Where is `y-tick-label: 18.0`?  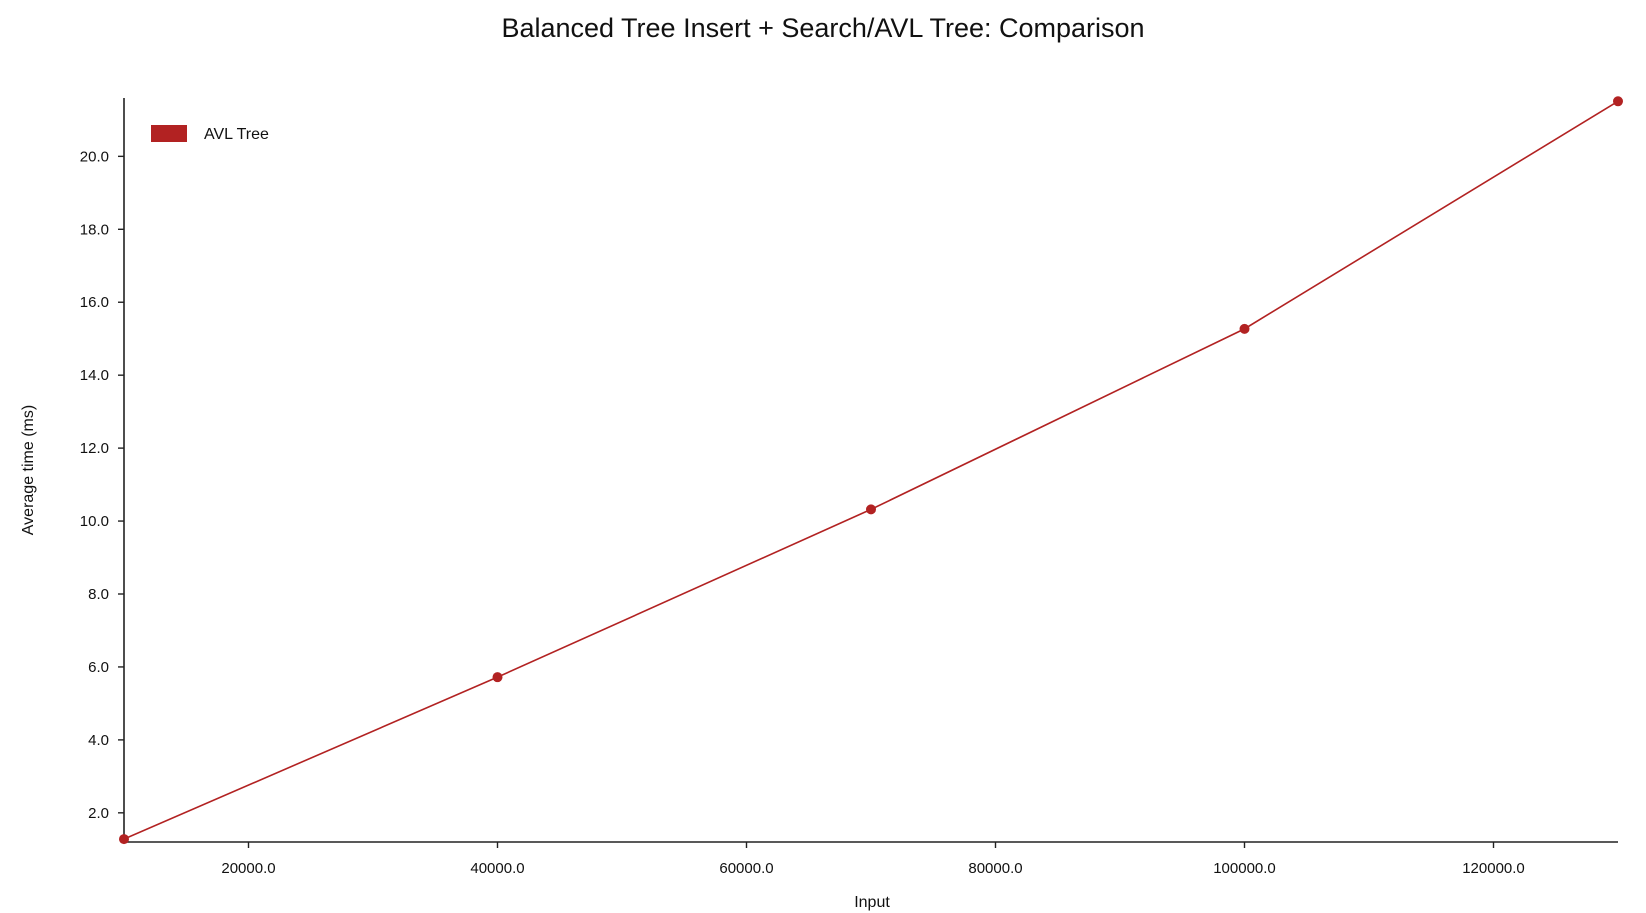 y-tick-label: 18.0 is located at coordinates (94, 229).